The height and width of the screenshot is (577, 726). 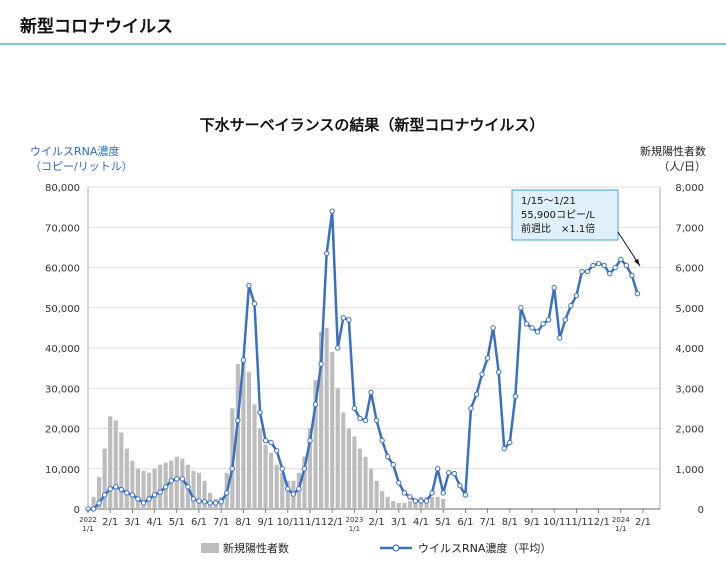 What do you see at coordinates (310, 522) in the screenshot?
I see `x-tick-label: 11/1` at bounding box center [310, 522].